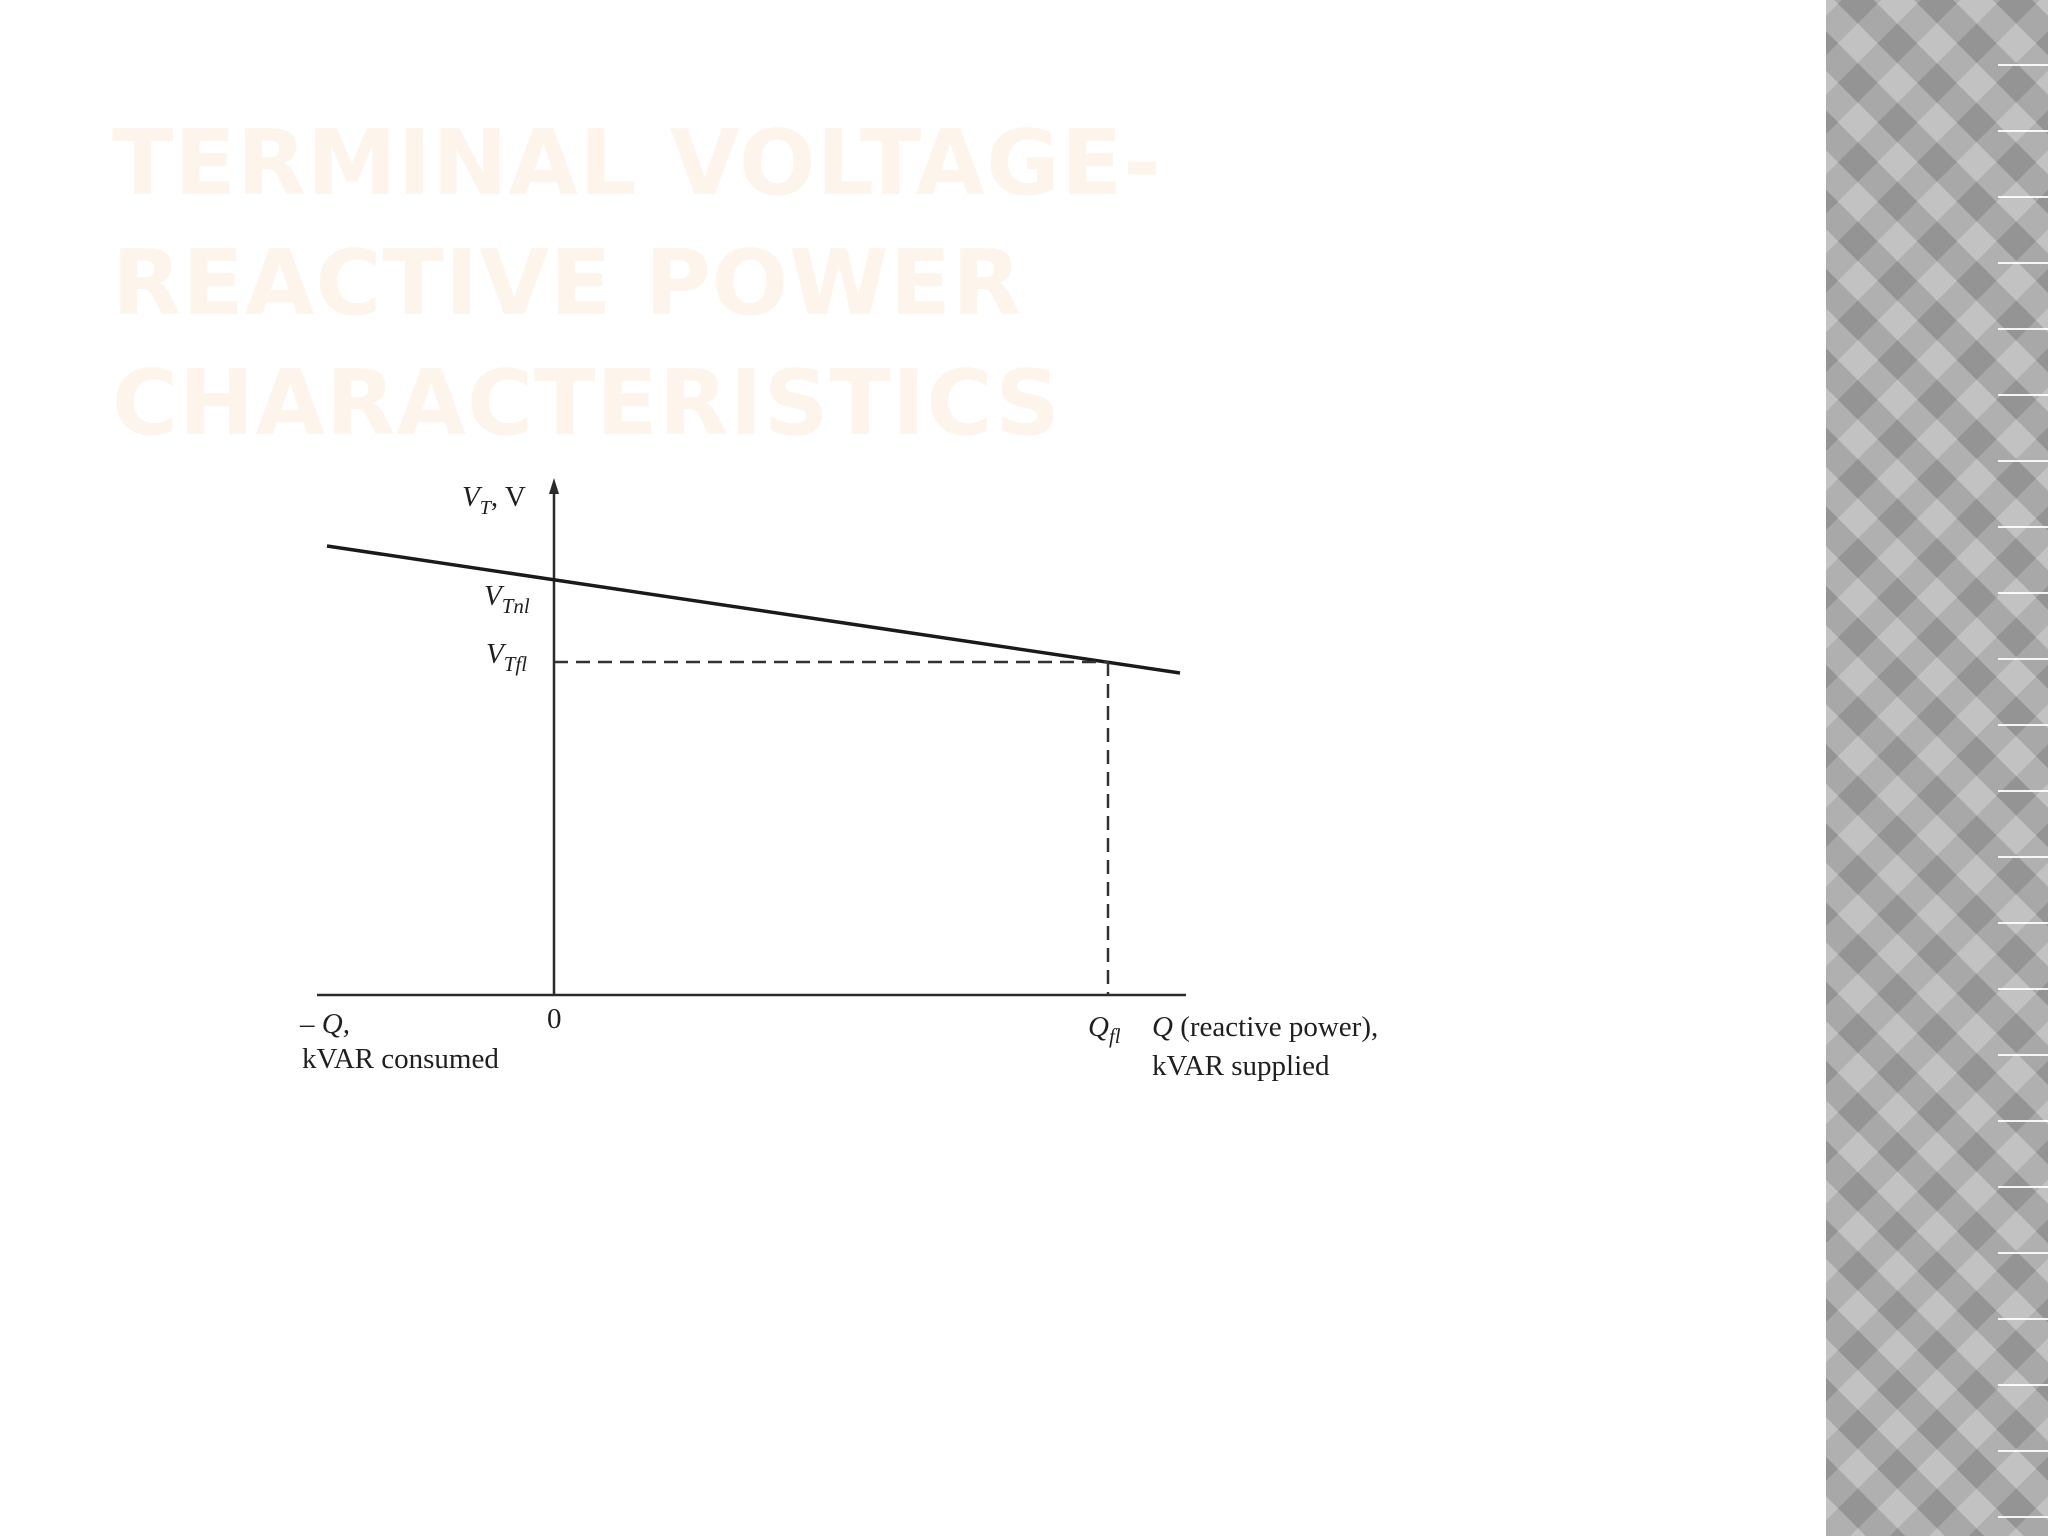 This screenshot has height=1536, width=2048. I want to click on full-load-voltage-label: VTfl, so click(506, 657).